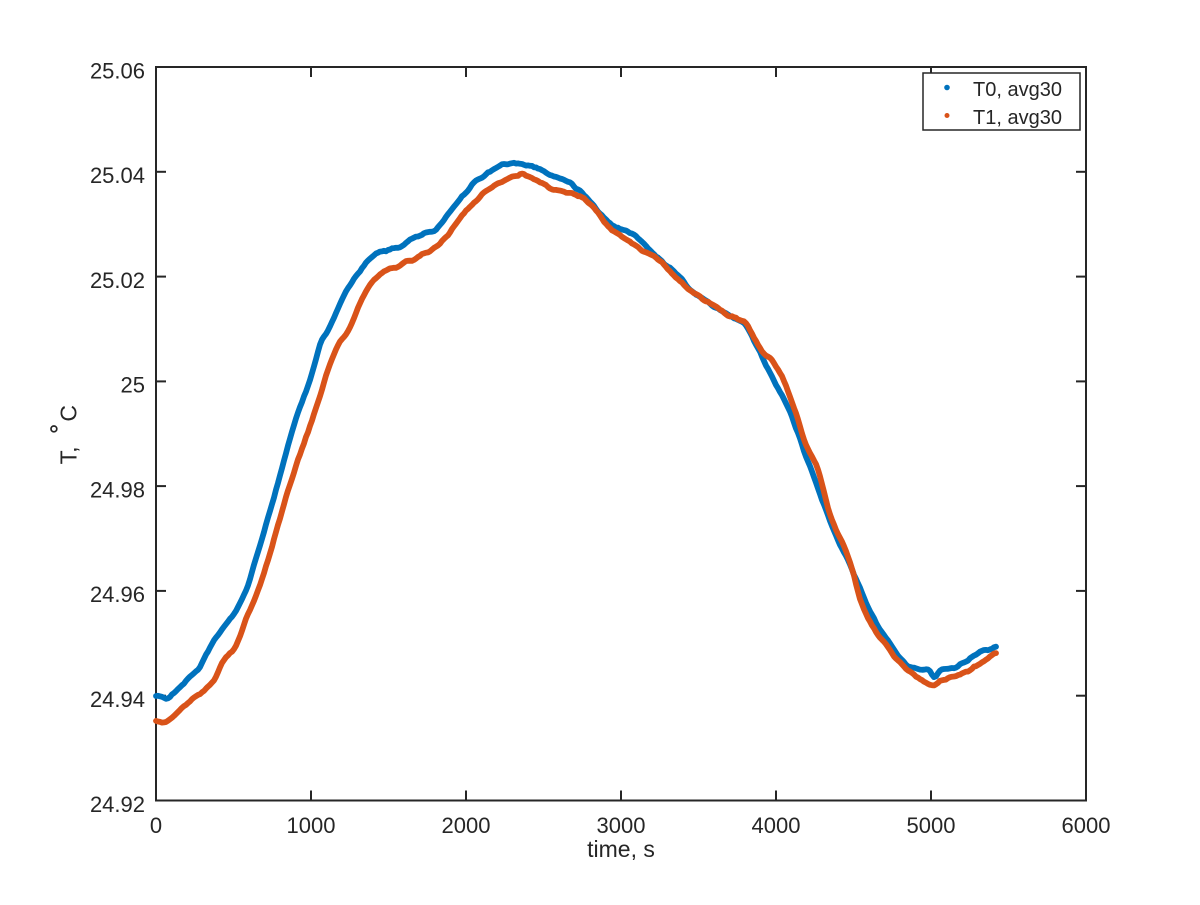 This screenshot has height=905, width=1200. I want to click on svg-text: 0, so click(156, 825).